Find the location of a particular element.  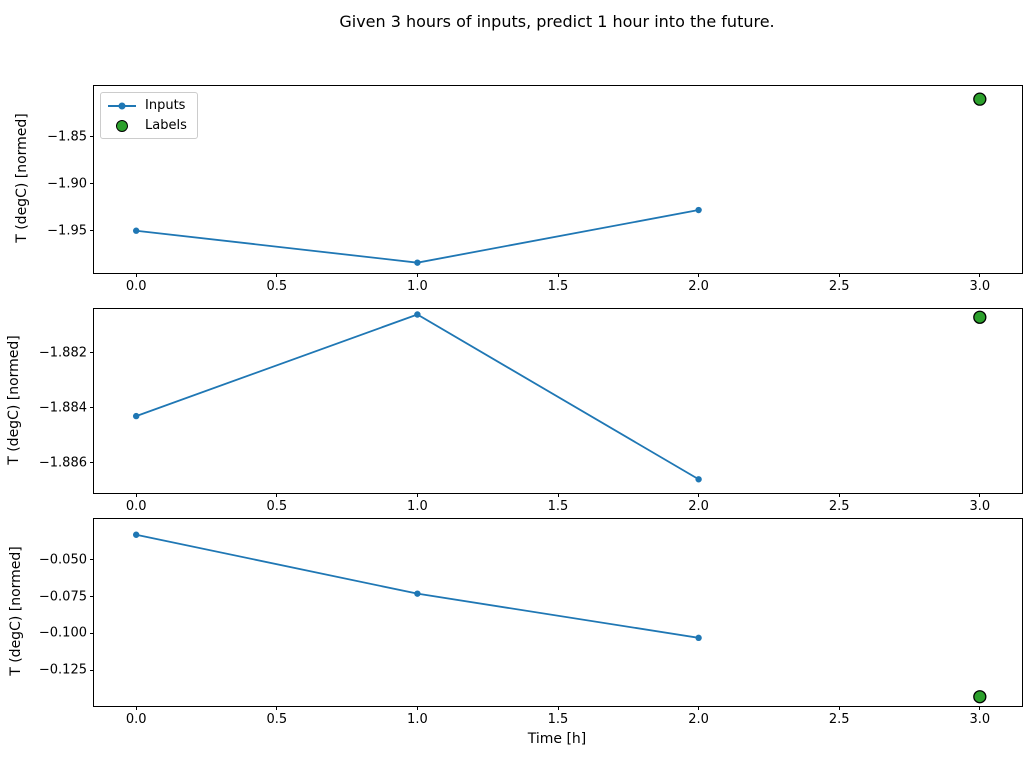

inputs-line-dot-icon is located at coordinates (122, 106).